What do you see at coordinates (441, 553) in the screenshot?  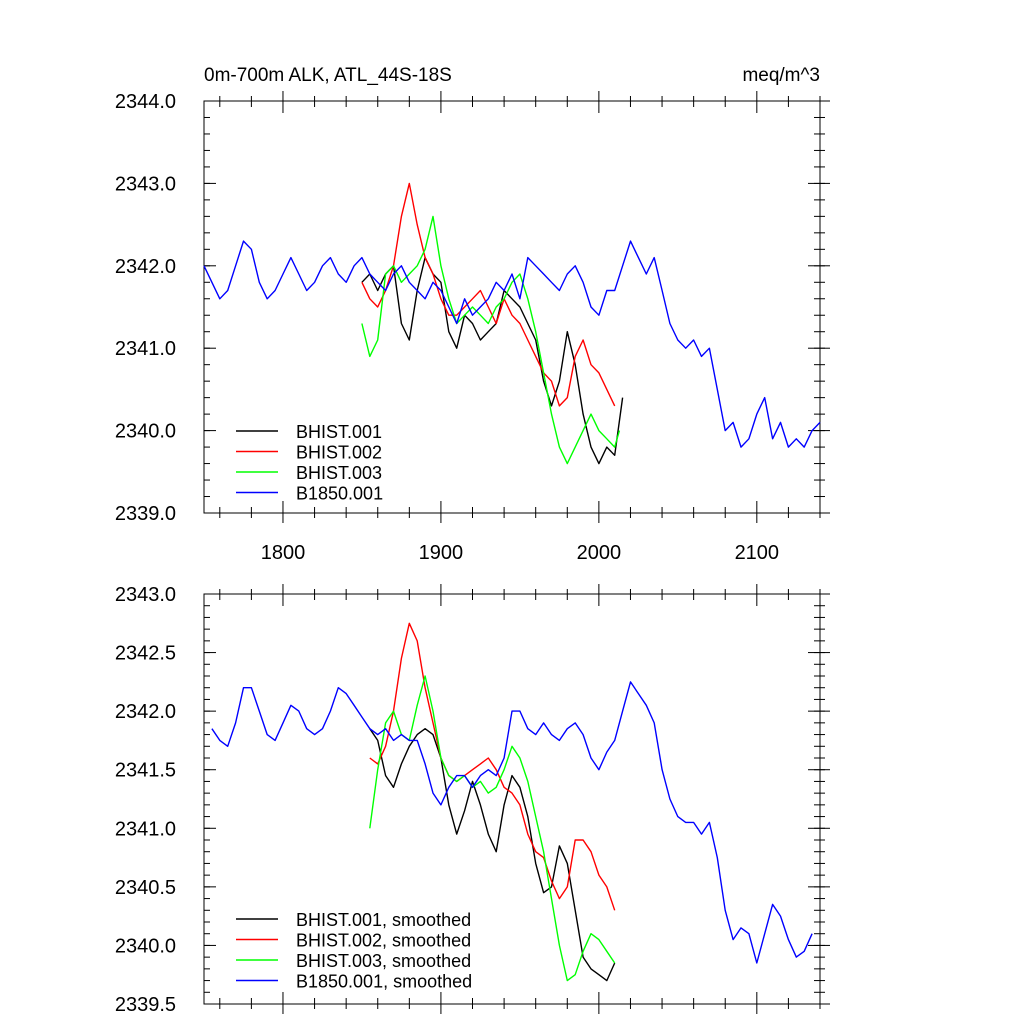 I see `top-x-tick-label: 1900` at bounding box center [441, 553].